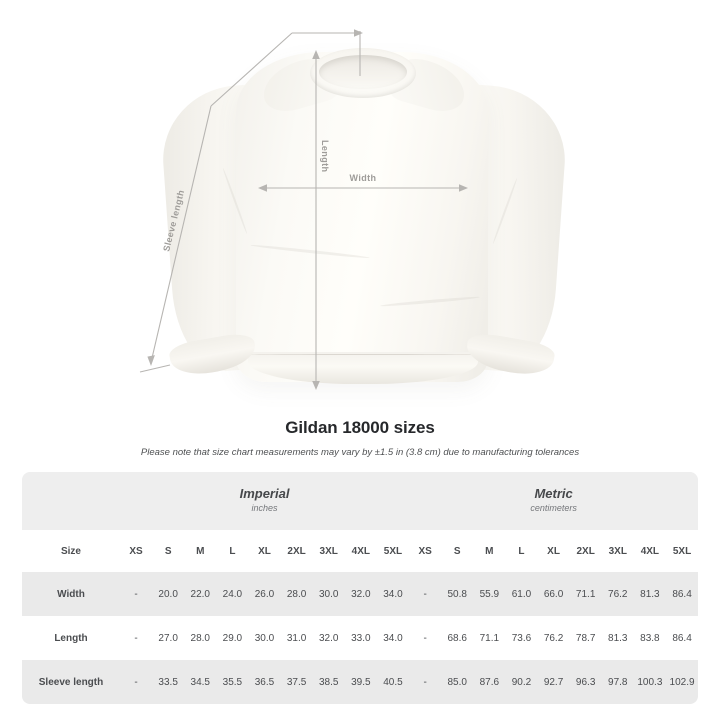 The width and height of the screenshot is (720, 720). I want to click on size-header-l-metric: L, so click(521, 551).